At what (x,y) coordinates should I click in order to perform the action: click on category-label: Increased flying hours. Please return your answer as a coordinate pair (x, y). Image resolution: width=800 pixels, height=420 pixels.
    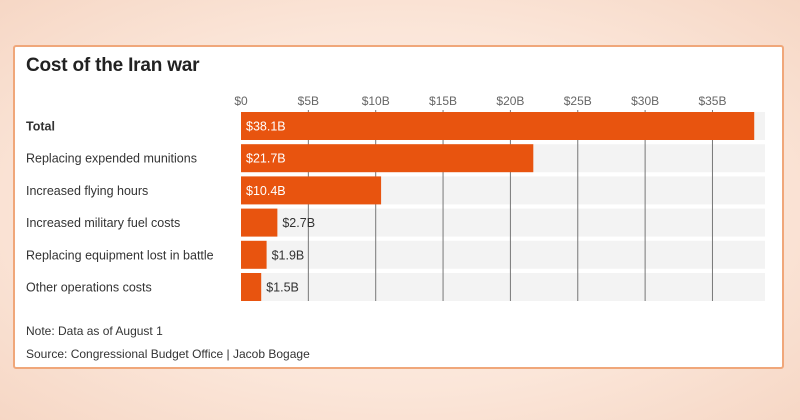
    Looking at the image, I should click on (87, 191).